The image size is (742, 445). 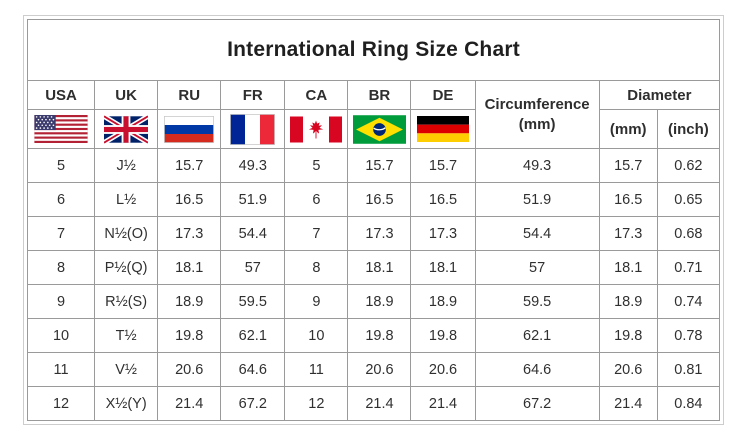 I want to click on cell-fr: 62.1, so click(x=253, y=335).